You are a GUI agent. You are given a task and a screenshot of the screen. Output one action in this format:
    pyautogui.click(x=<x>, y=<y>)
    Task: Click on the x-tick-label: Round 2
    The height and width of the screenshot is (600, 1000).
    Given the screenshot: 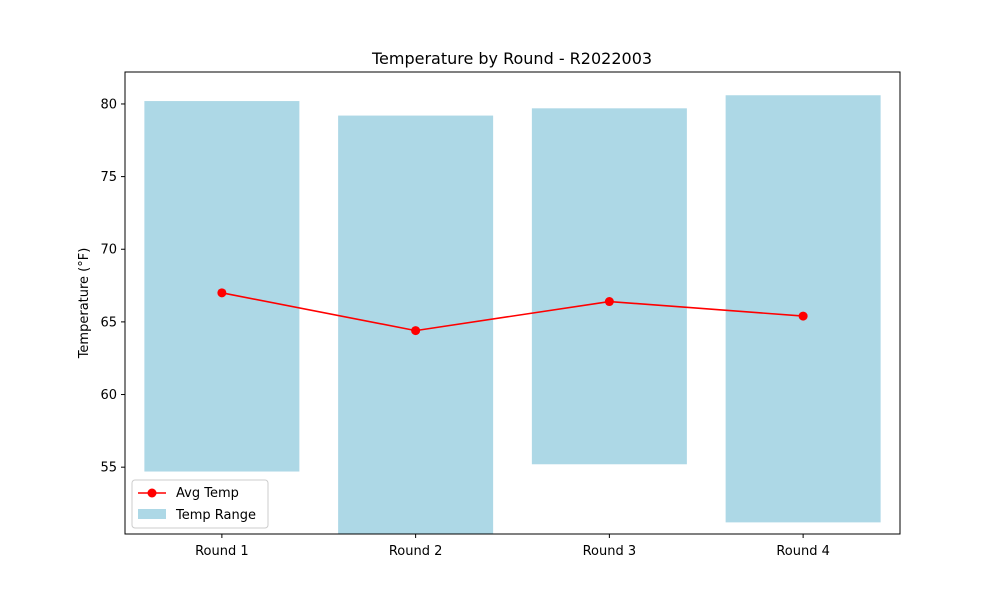 What is the action you would take?
    pyautogui.click(x=416, y=551)
    